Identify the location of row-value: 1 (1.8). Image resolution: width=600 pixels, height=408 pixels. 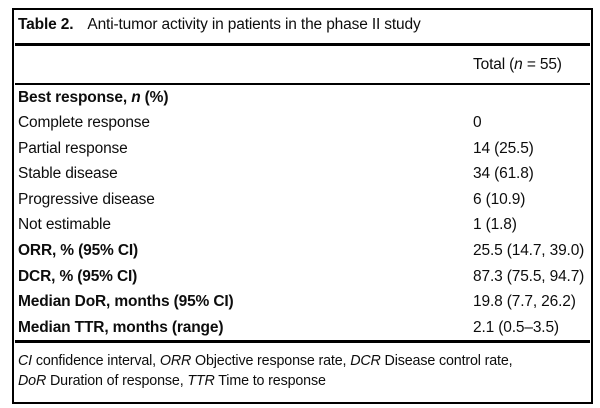
(495, 225).